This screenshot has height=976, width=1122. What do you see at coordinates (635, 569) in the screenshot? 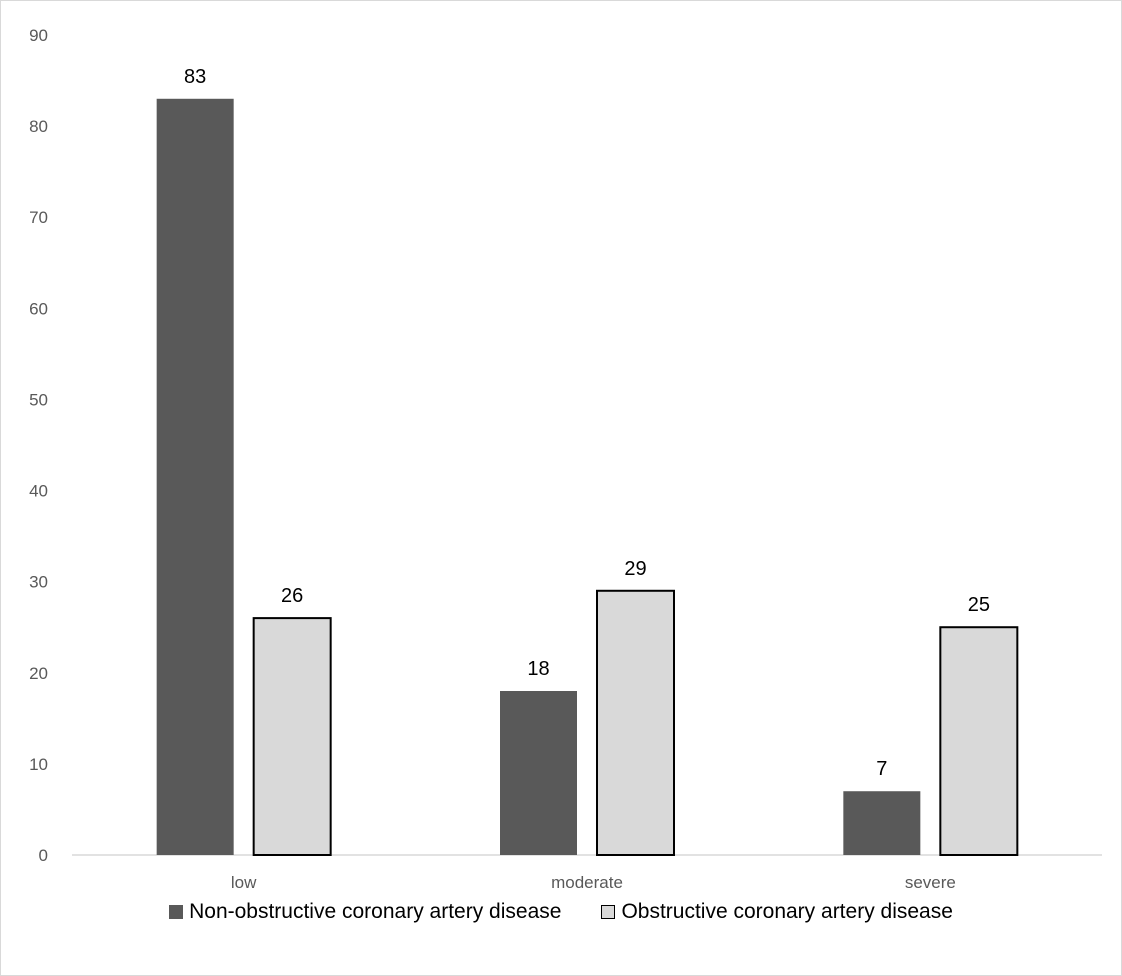
I see `data-label: 29` at bounding box center [635, 569].